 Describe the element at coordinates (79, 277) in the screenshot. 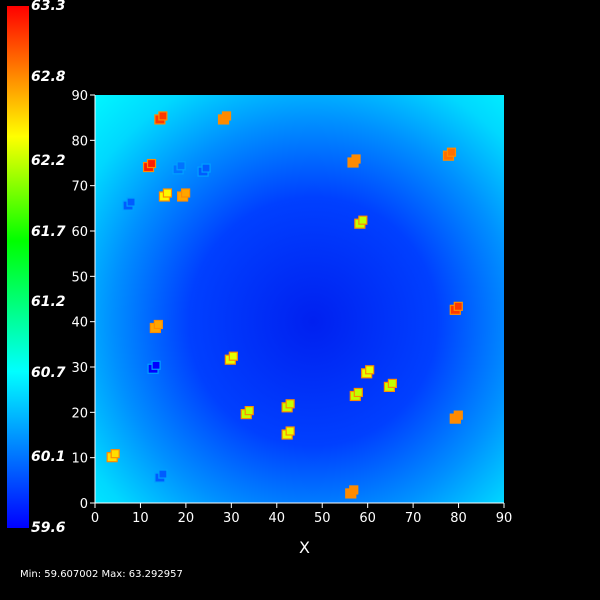

I see `y-tick-label-5: 50` at that location.